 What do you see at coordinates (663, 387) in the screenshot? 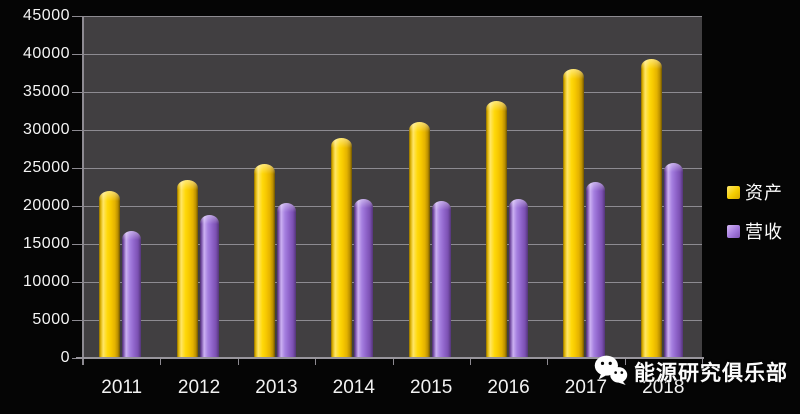
I see `x-axis-label: 2018` at bounding box center [663, 387].